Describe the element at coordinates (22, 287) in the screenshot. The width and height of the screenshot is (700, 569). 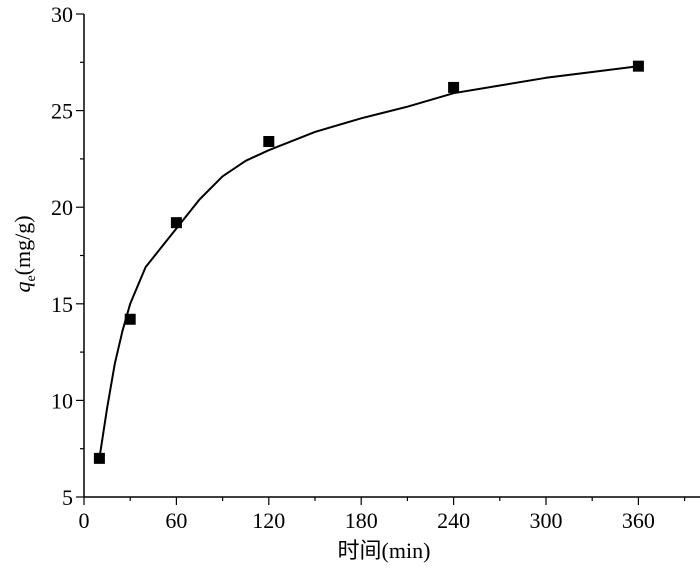
I see `y-axis-symbol: q` at that location.